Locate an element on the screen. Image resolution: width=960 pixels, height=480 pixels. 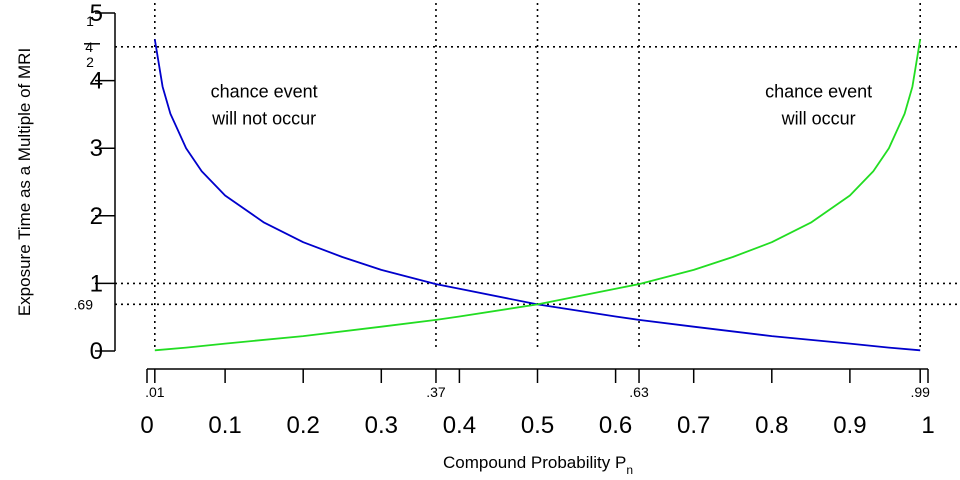
x-minor-tick-label-0-99: .99 is located at coordinates (920, 392).